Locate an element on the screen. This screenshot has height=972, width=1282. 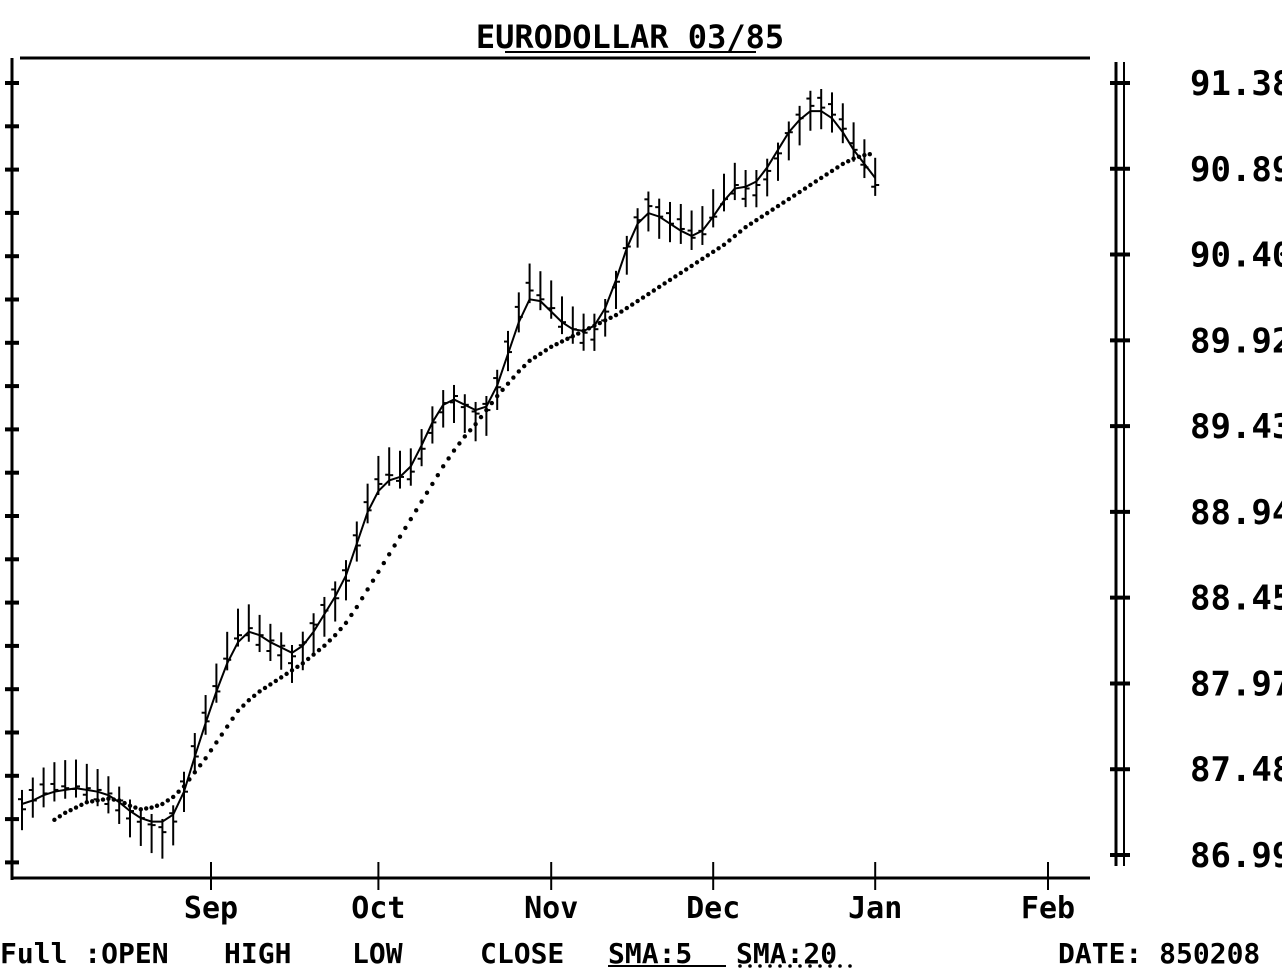
footer-high: HIGH is located at coordinates (257, 953).